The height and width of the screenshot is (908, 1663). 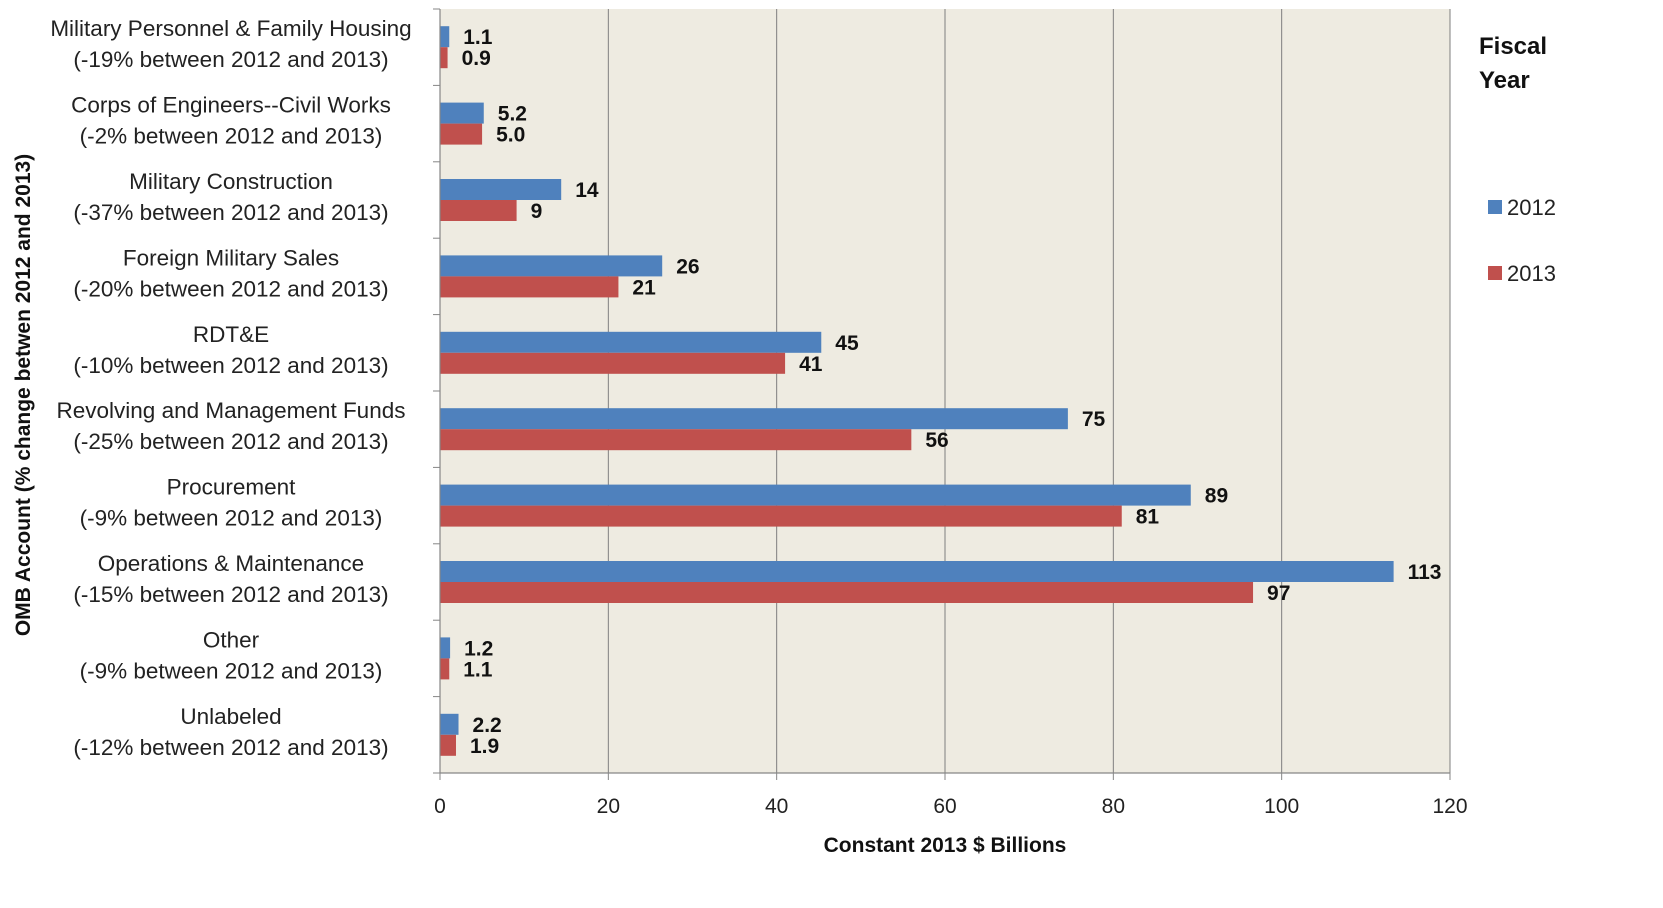 What do you see at coordinates (512, 114) in the screenshot?
I see `data-label: 5.2` at bounding box center [512, 114].